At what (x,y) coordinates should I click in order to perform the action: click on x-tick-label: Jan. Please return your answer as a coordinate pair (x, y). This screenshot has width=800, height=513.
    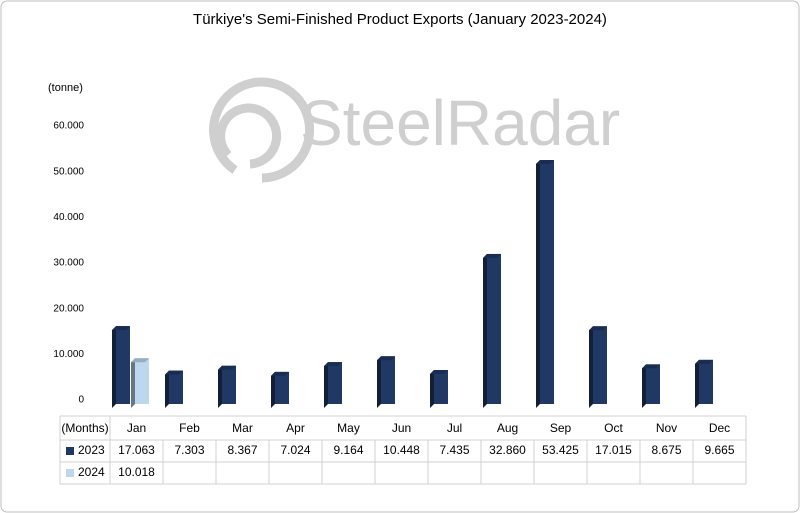
    Looking at the image, I should click on (136, 428).